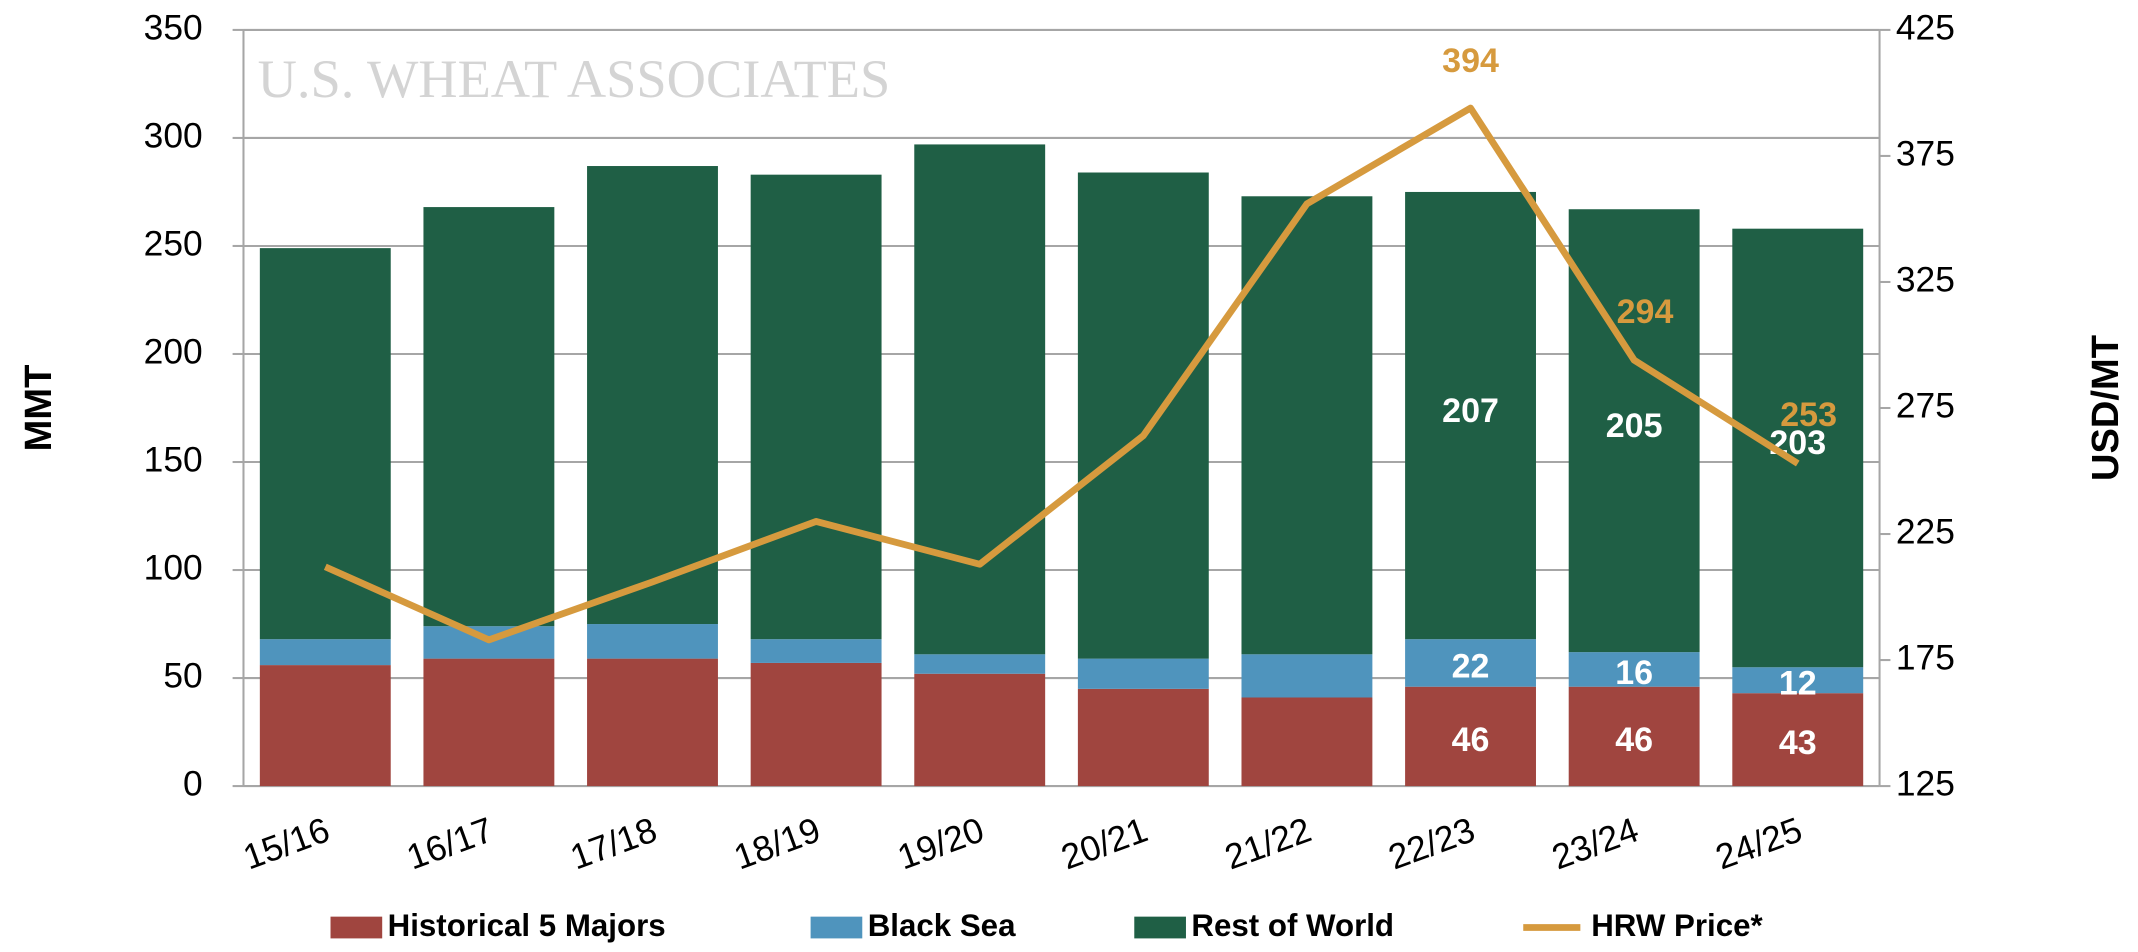 This screenshot has height=952, width=2138. Describe the element at coordinates (1431, 843) in the screenshot. I see `x-tick-label: 22/23` at that location.